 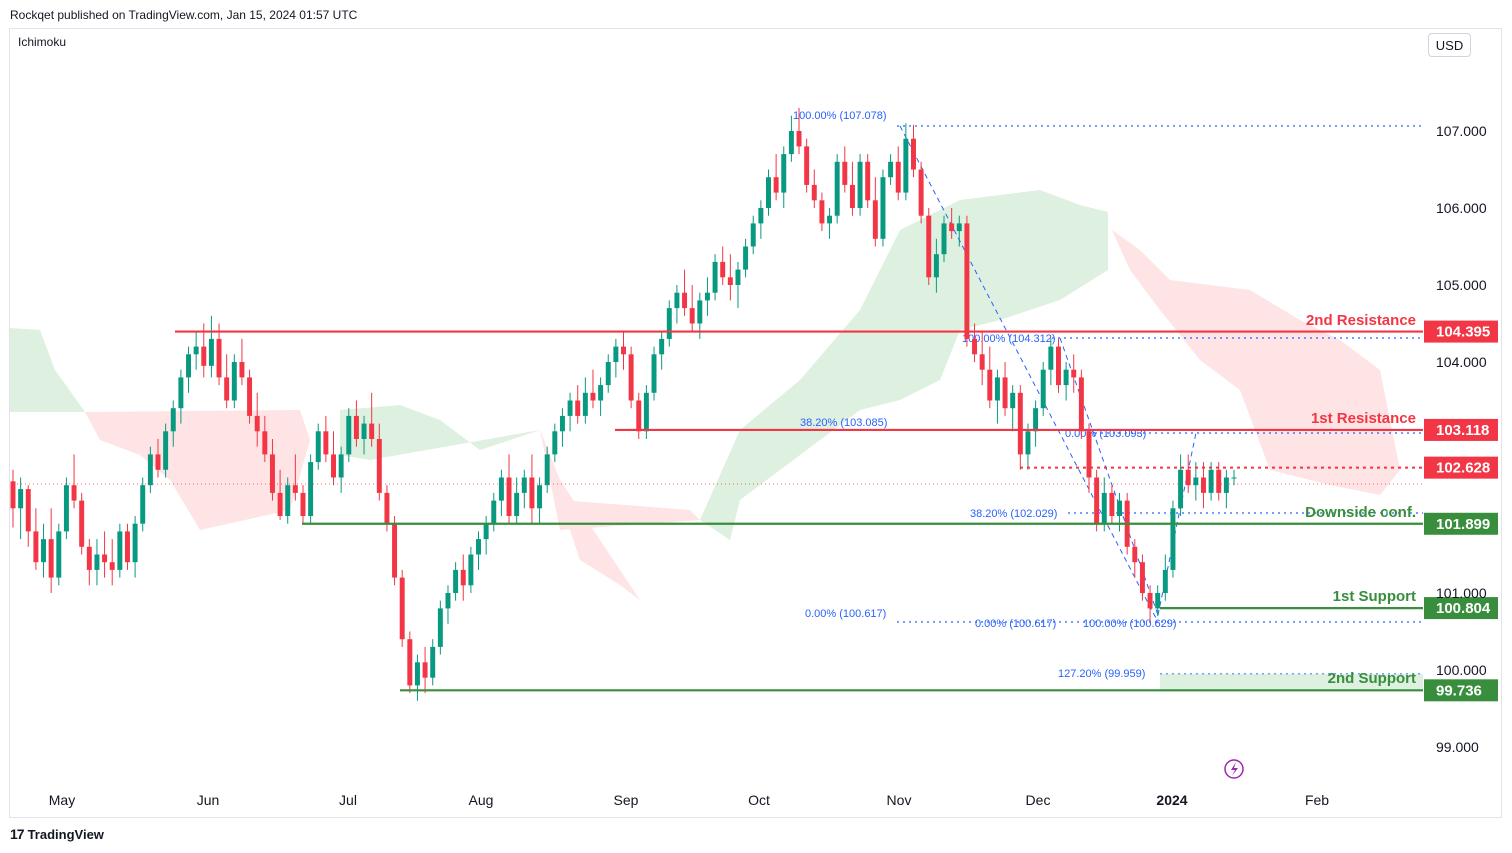 What do you see at coordinates (620, 515) in the screenshot?
I see `cloud-bear-aug` at bounding box center [620, 515].